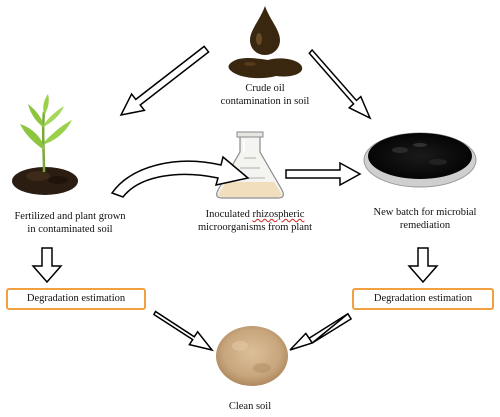  What do you see at coordinates (423, 299) in the screenshot?
I see `degradation-box-right: Degradation estimation` at bounding box center [423, 299].